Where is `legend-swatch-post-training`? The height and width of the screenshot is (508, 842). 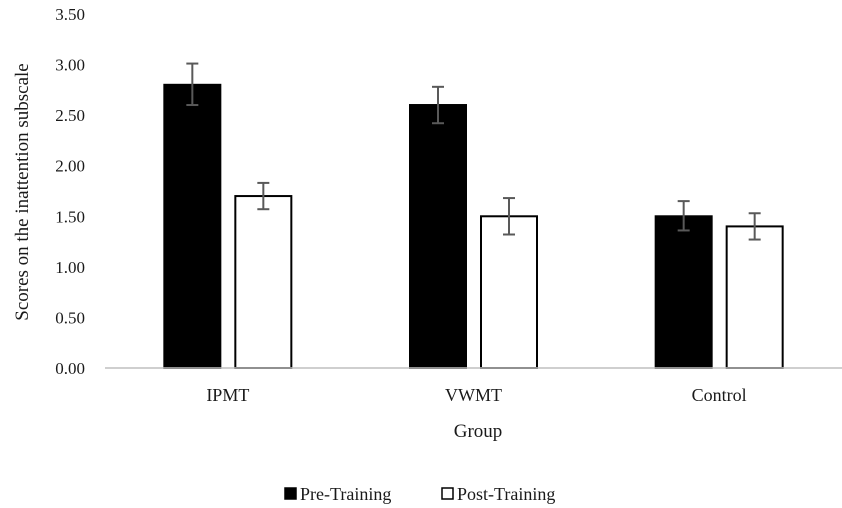
legend-swatch-post-training is located at coordinates (447, 493).